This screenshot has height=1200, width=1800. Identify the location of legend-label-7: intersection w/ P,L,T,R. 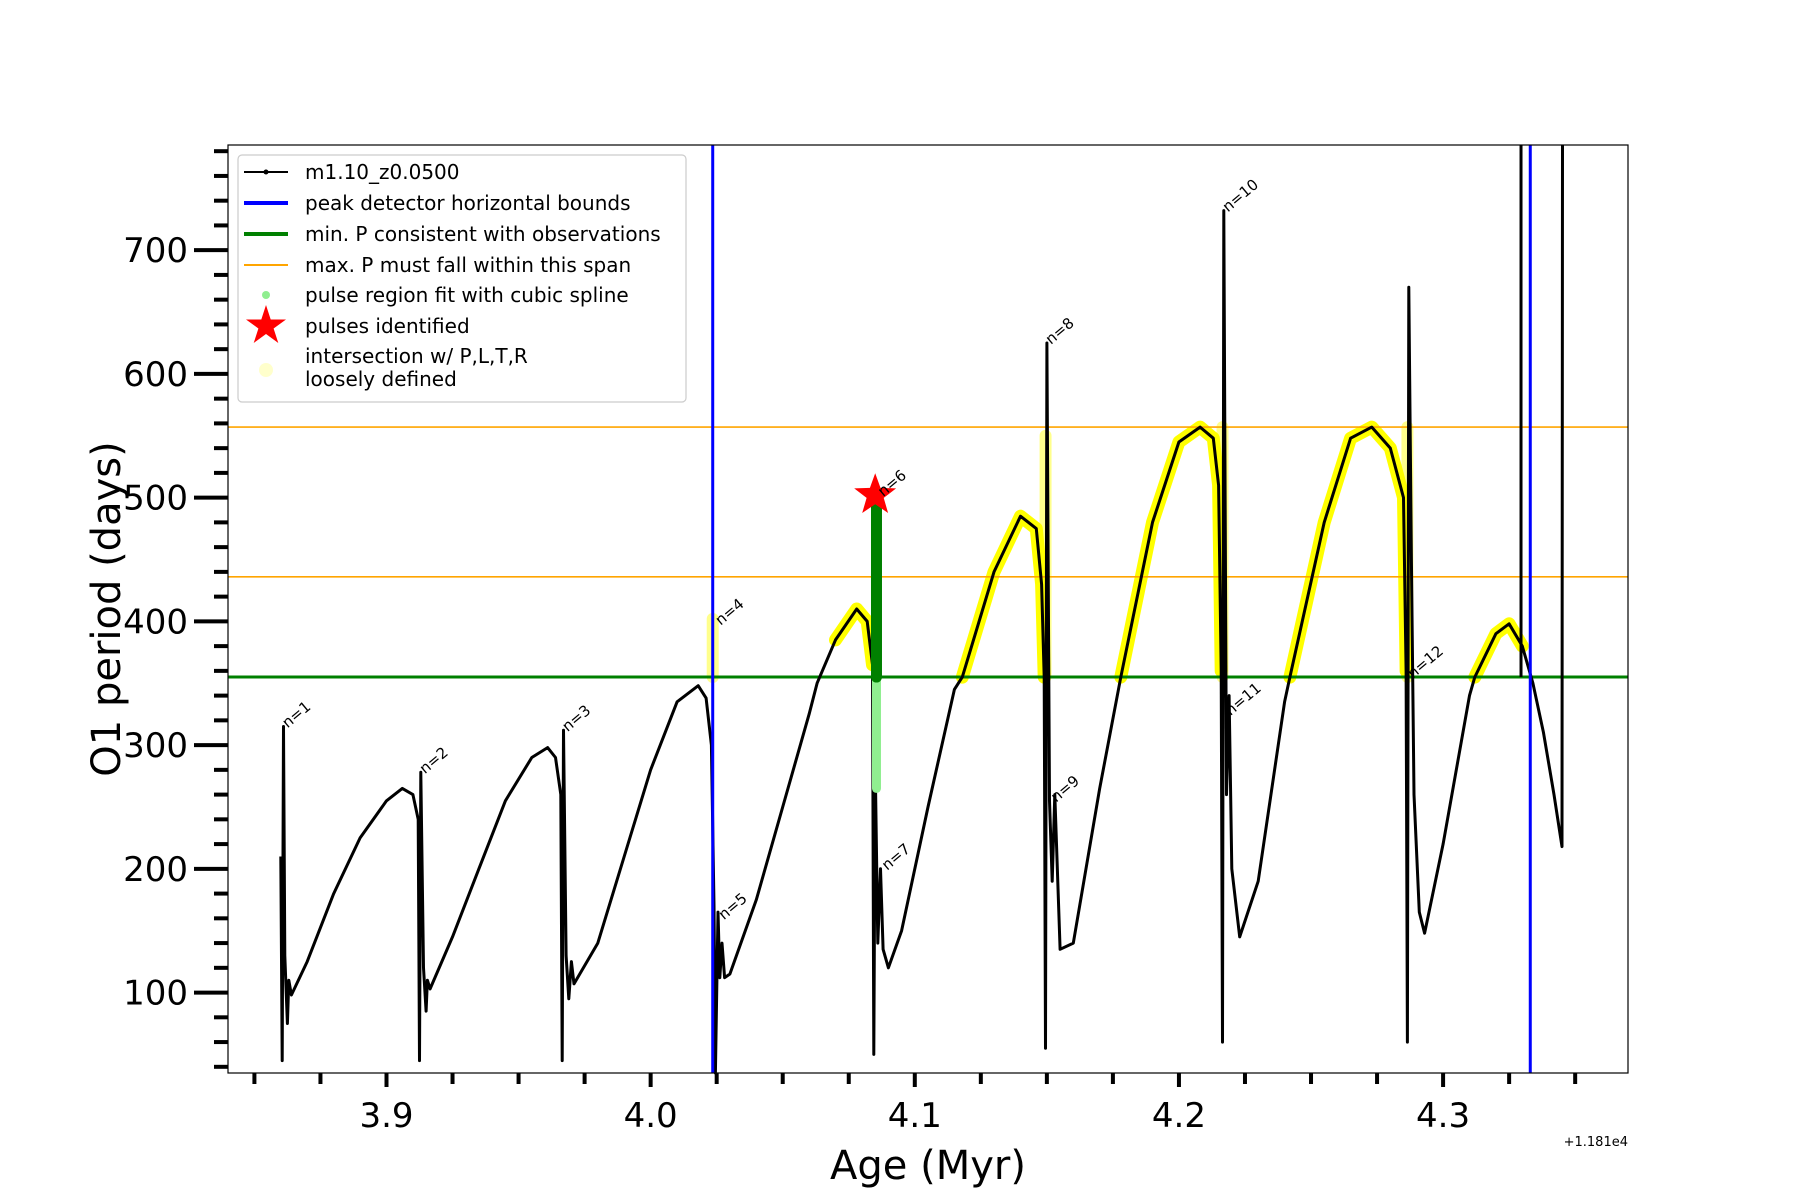
(416, 356).